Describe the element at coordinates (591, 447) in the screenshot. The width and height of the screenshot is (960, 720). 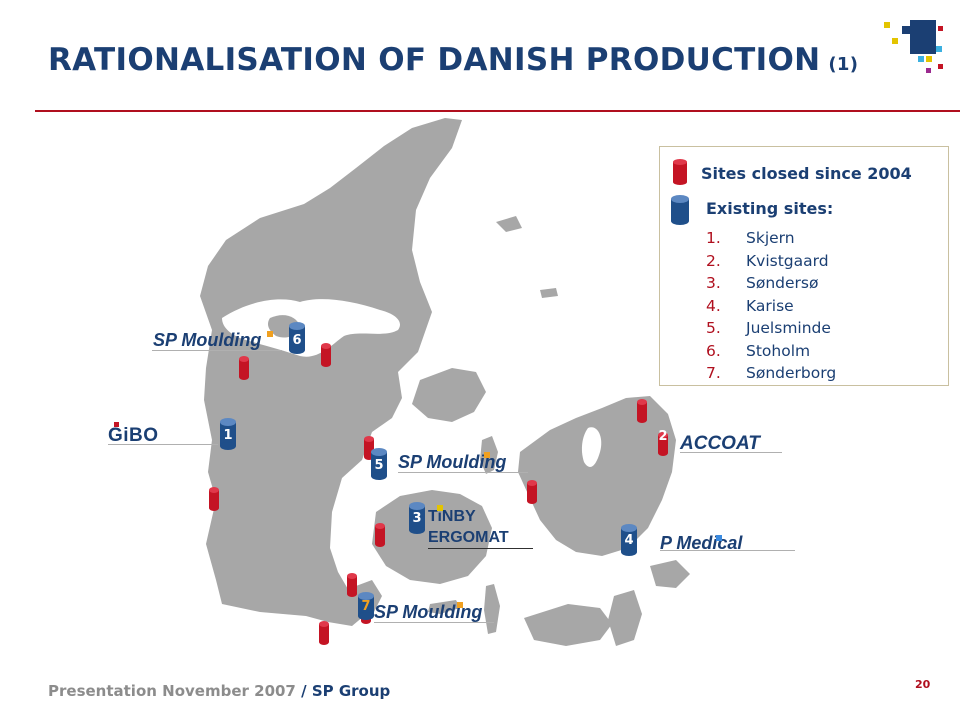
I see `isefjord-water` at that location.